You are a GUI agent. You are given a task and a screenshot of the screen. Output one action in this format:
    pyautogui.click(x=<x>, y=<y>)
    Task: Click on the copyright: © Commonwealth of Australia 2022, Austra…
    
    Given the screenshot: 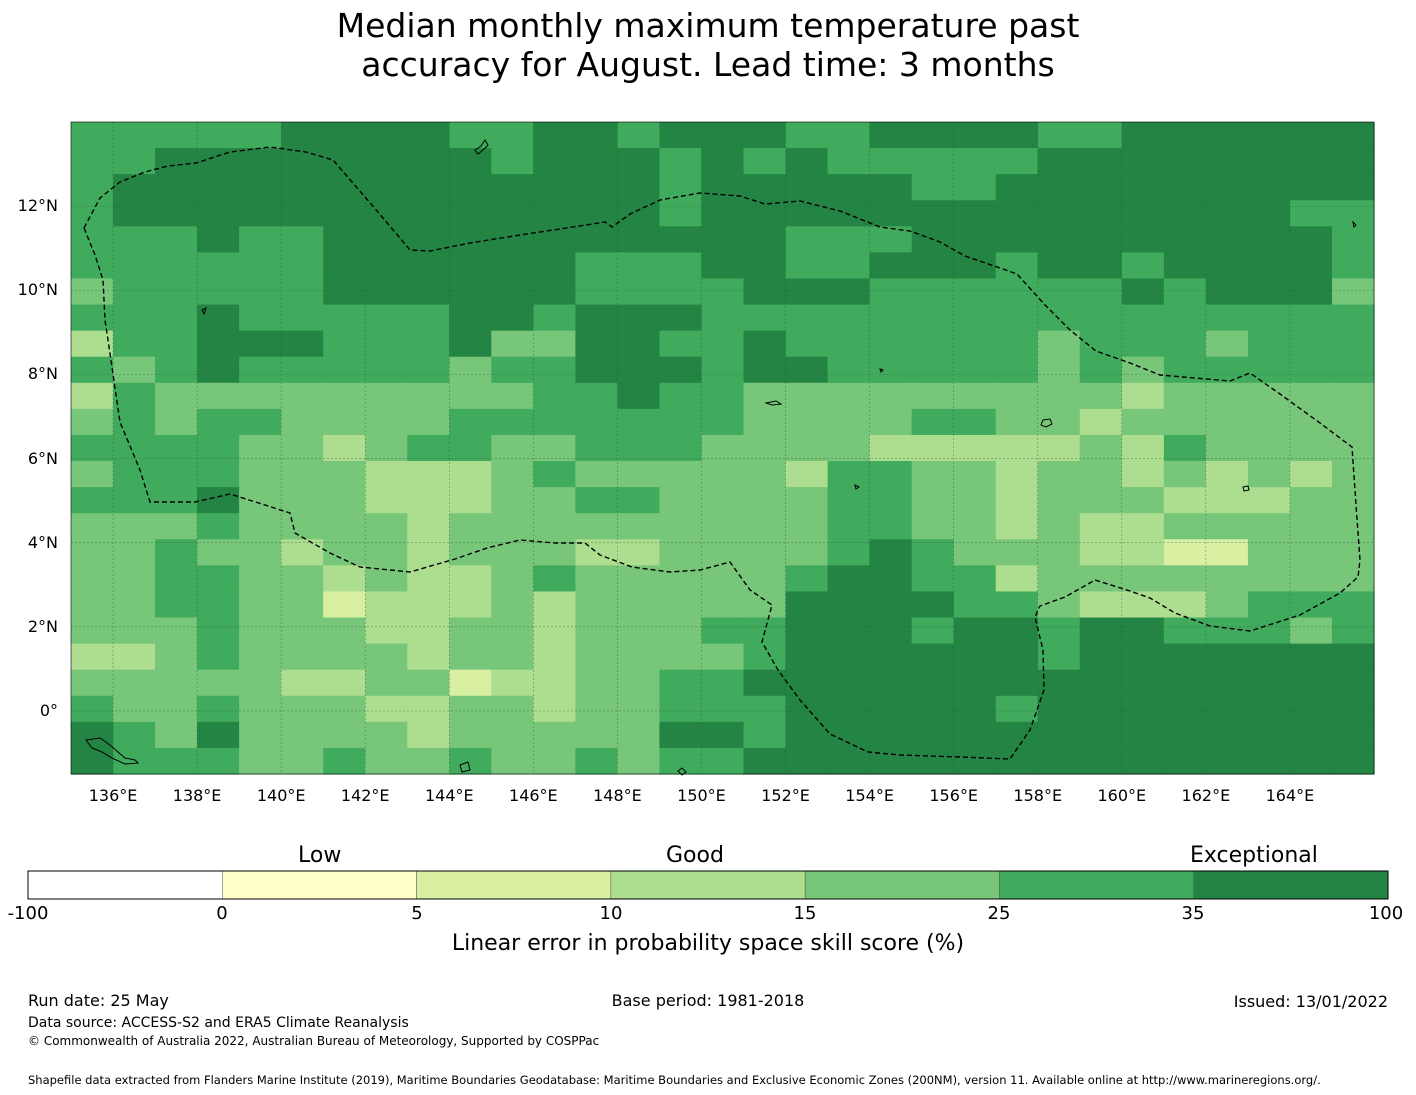 What is the action you would take?
    pyautogui.click(x=314, y=1041)
    